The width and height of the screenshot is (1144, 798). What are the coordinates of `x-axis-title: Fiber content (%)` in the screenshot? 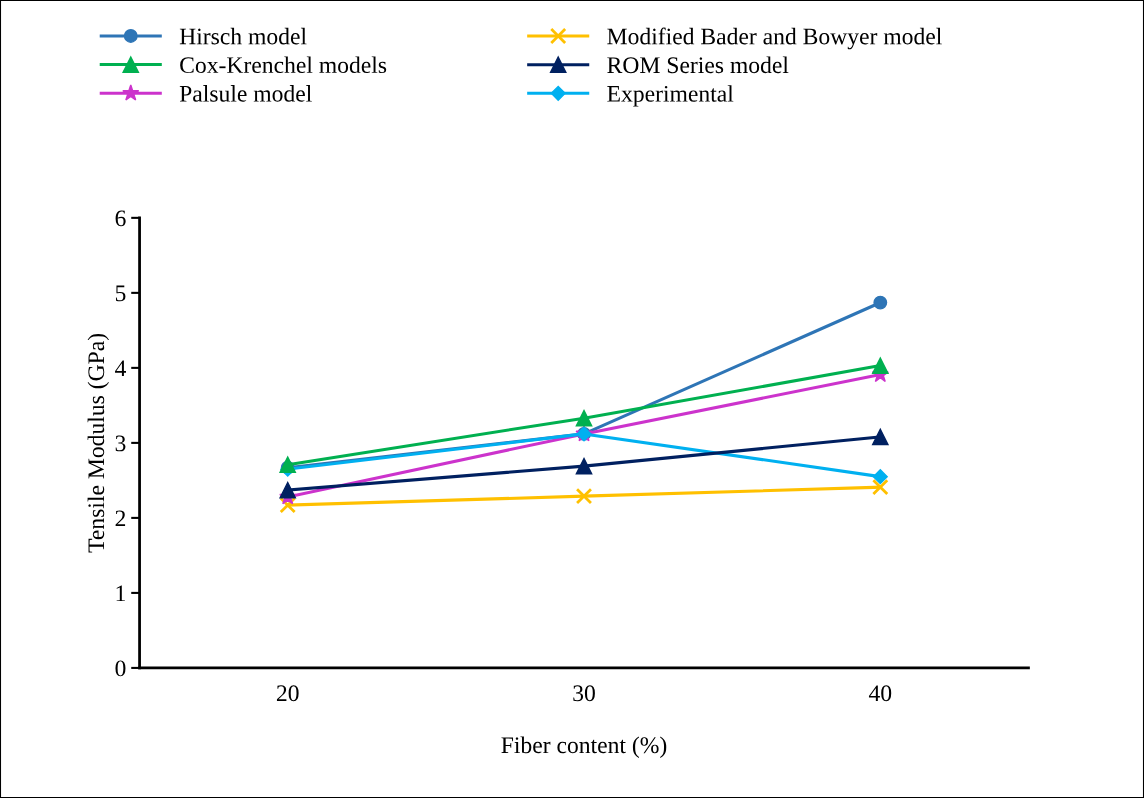 It's located at (584, 747).